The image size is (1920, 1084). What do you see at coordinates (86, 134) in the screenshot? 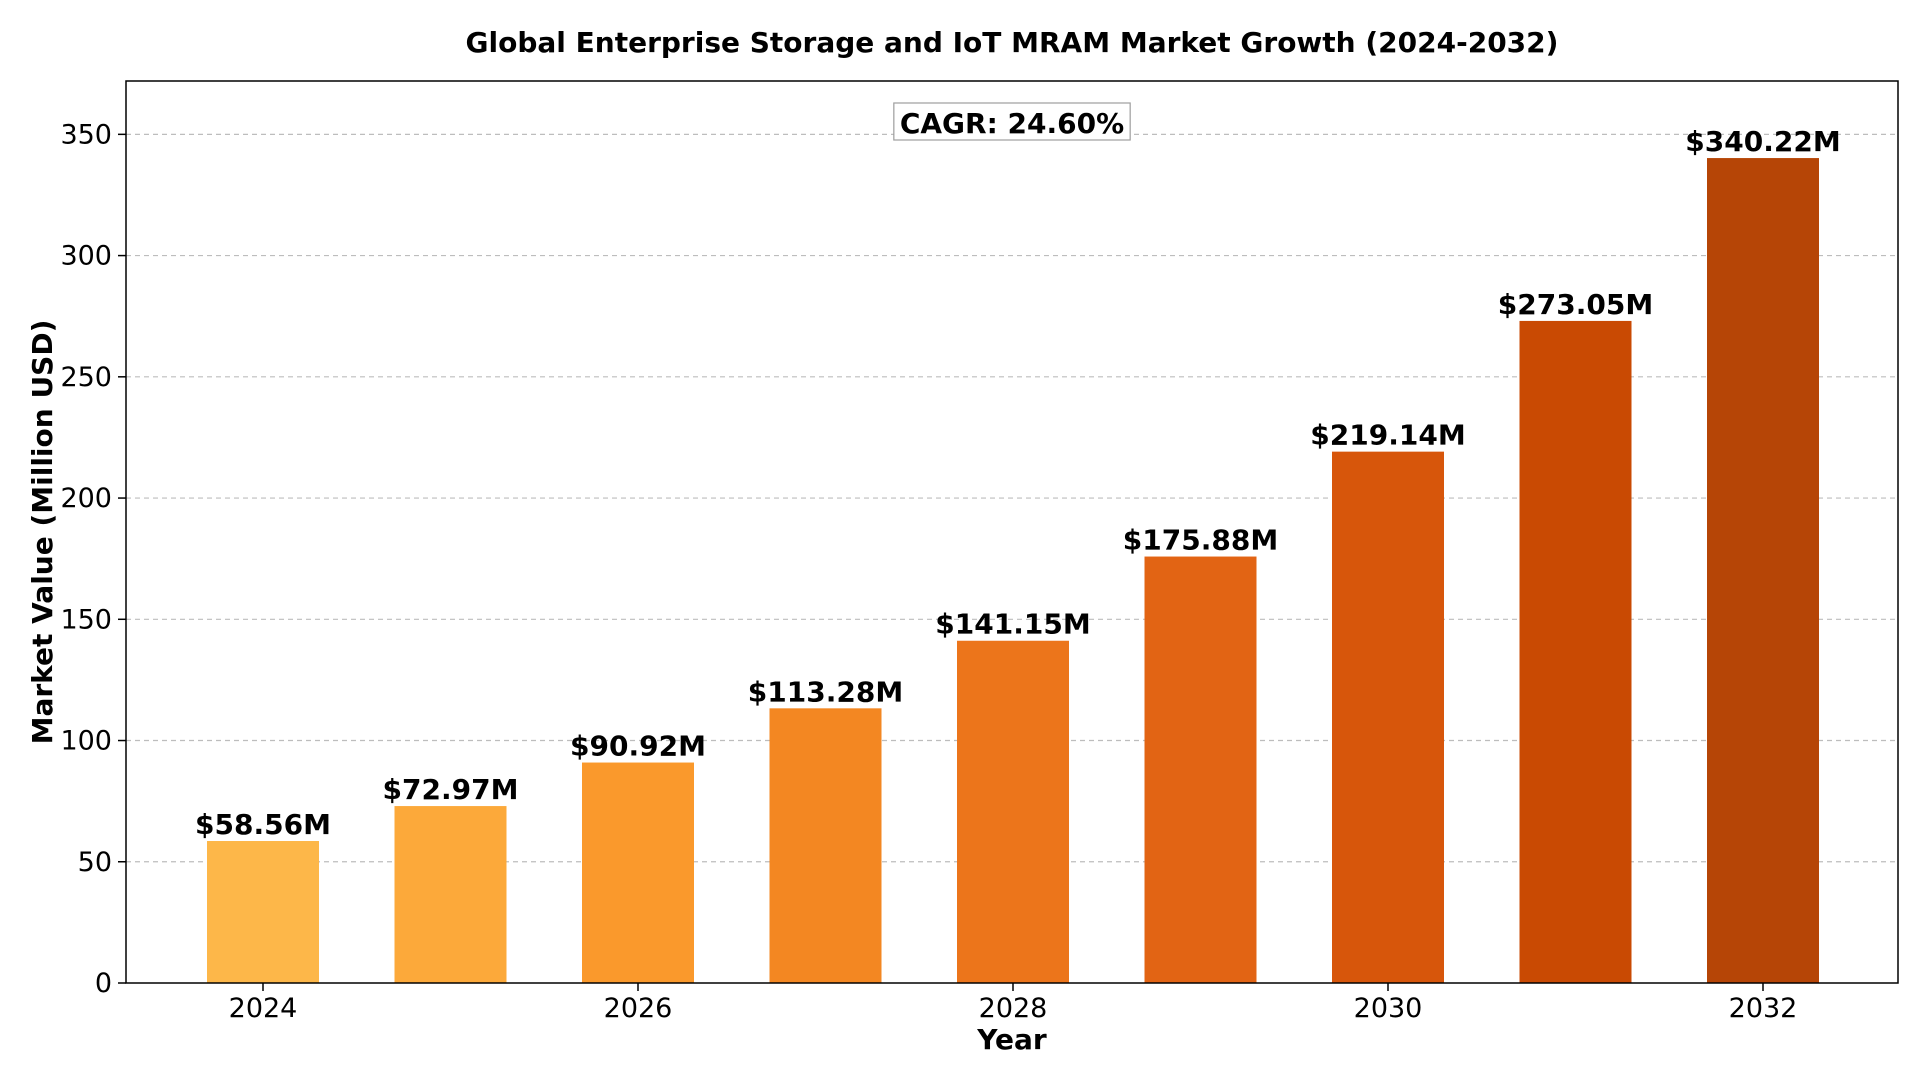
I see `y-tick-label: 350` at bounding box center [86, 134].